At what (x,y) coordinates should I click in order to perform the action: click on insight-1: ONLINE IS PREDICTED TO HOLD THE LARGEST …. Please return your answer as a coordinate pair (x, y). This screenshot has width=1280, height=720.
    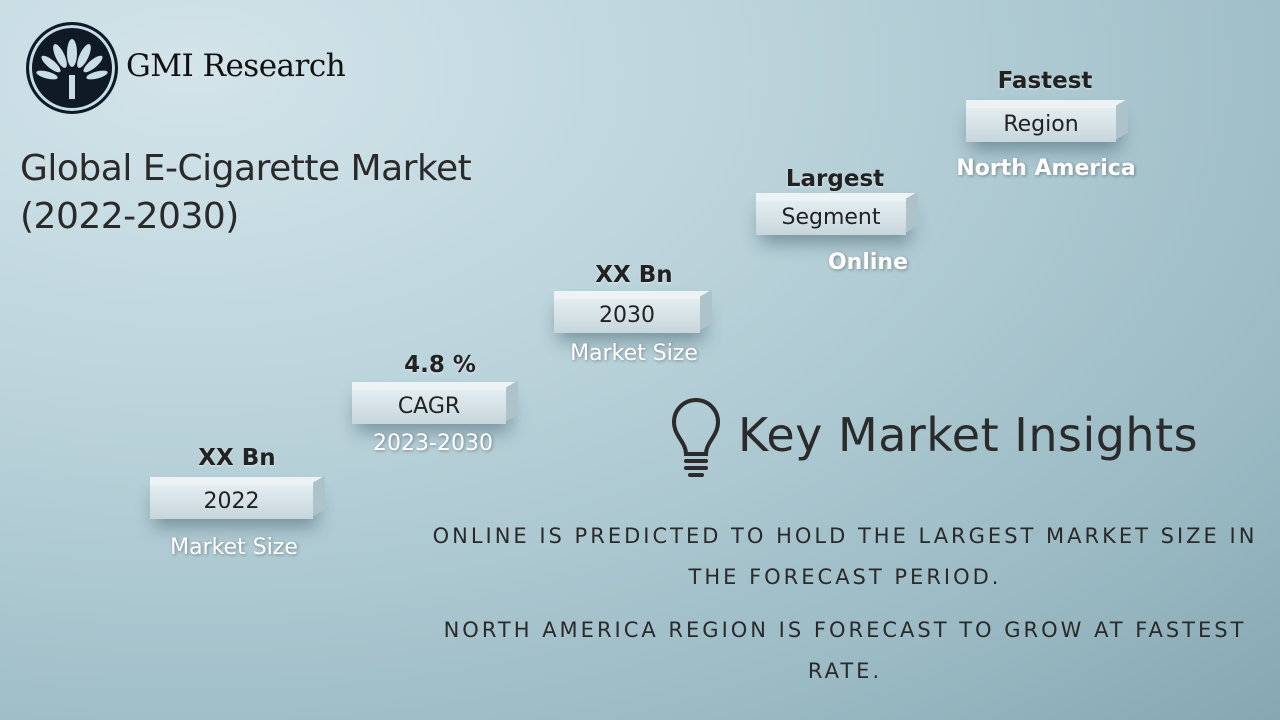
    Looking at the image, I should click on (845, 556).